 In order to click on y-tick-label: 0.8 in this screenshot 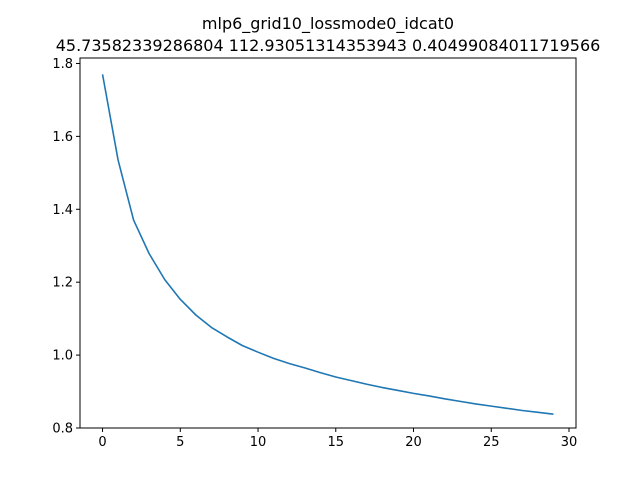, I will do `click(62, 429)`.